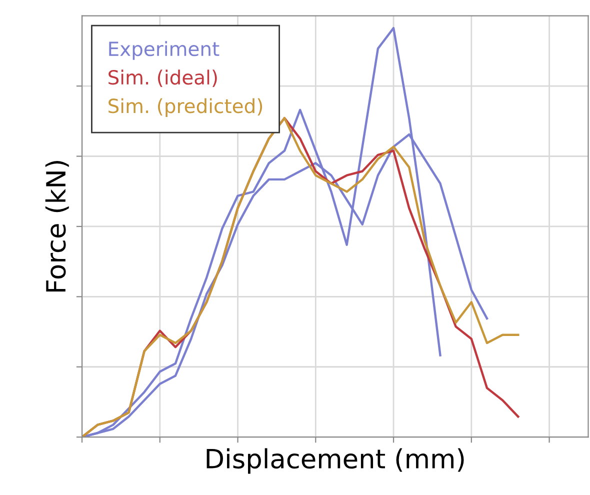 The width and height of the screenshot is (590, 495). I want to click on x-axis-title: Displacement (mm), so click(335, 461).